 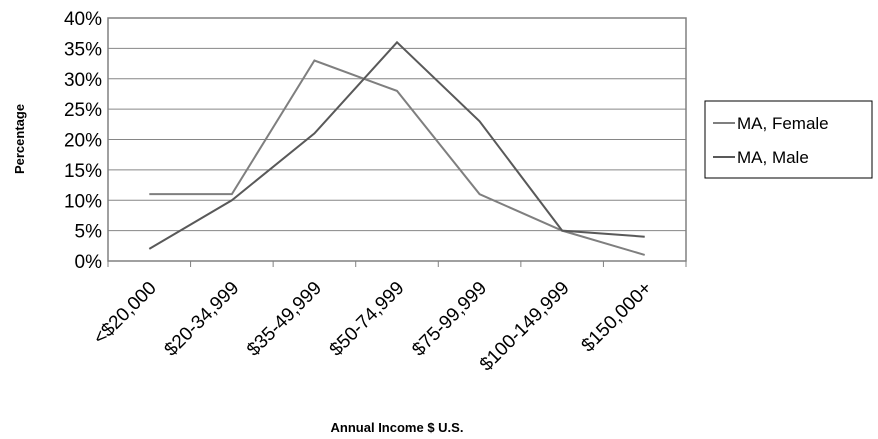 I want to click on y-tick-labels: 0% 5% 10% 15% 20% 25% 30% 35% 40%, so click(x=83, y=141).